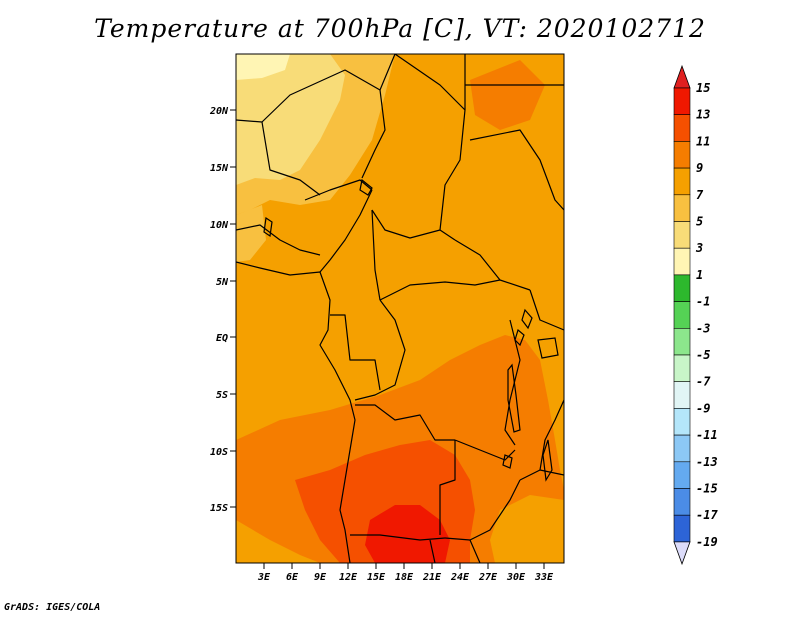 The height and width of the screenshot is (618, 800). What do you see at coordinates (700, 195) in the screenshot?
I see `colorbar-label: 7` at bounding box center [700, 195].